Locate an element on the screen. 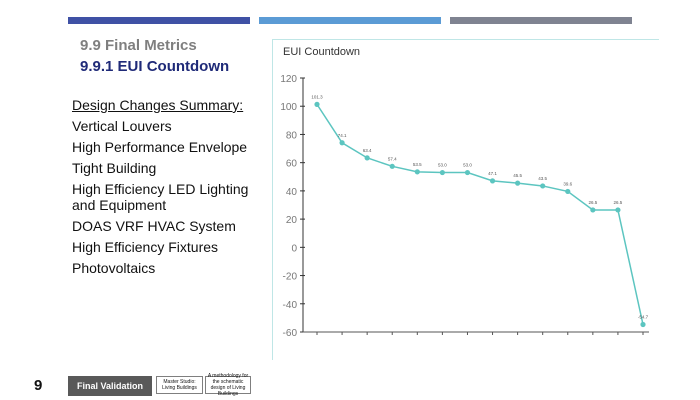 Image resolution: width=700 pixels, height=400 pixels. y-tick-label: 20 is located at coordinates (292, 220).